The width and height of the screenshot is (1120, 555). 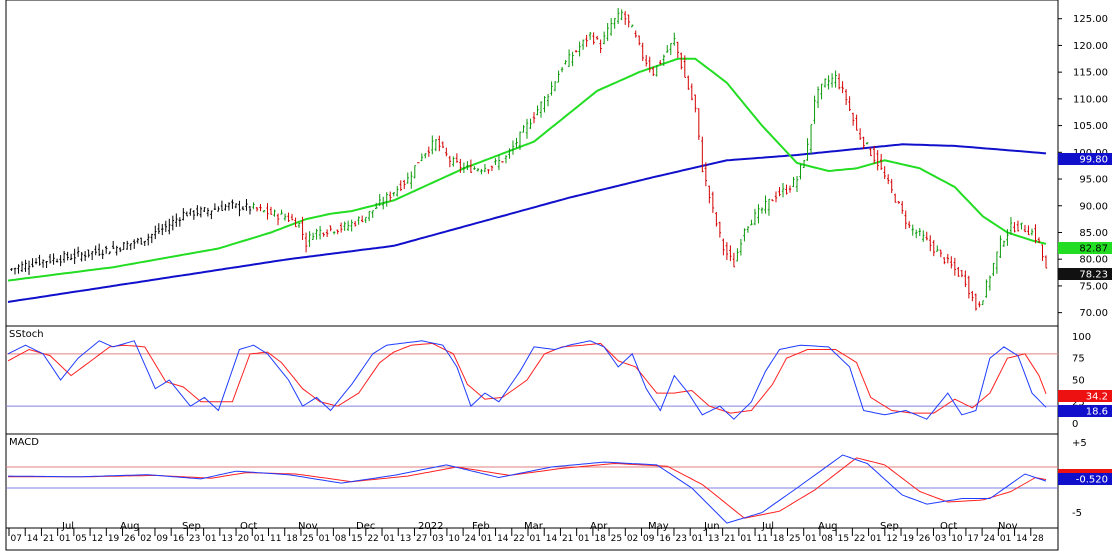 I want to click on x-month-label: Feb, so click(x=481, y=526).